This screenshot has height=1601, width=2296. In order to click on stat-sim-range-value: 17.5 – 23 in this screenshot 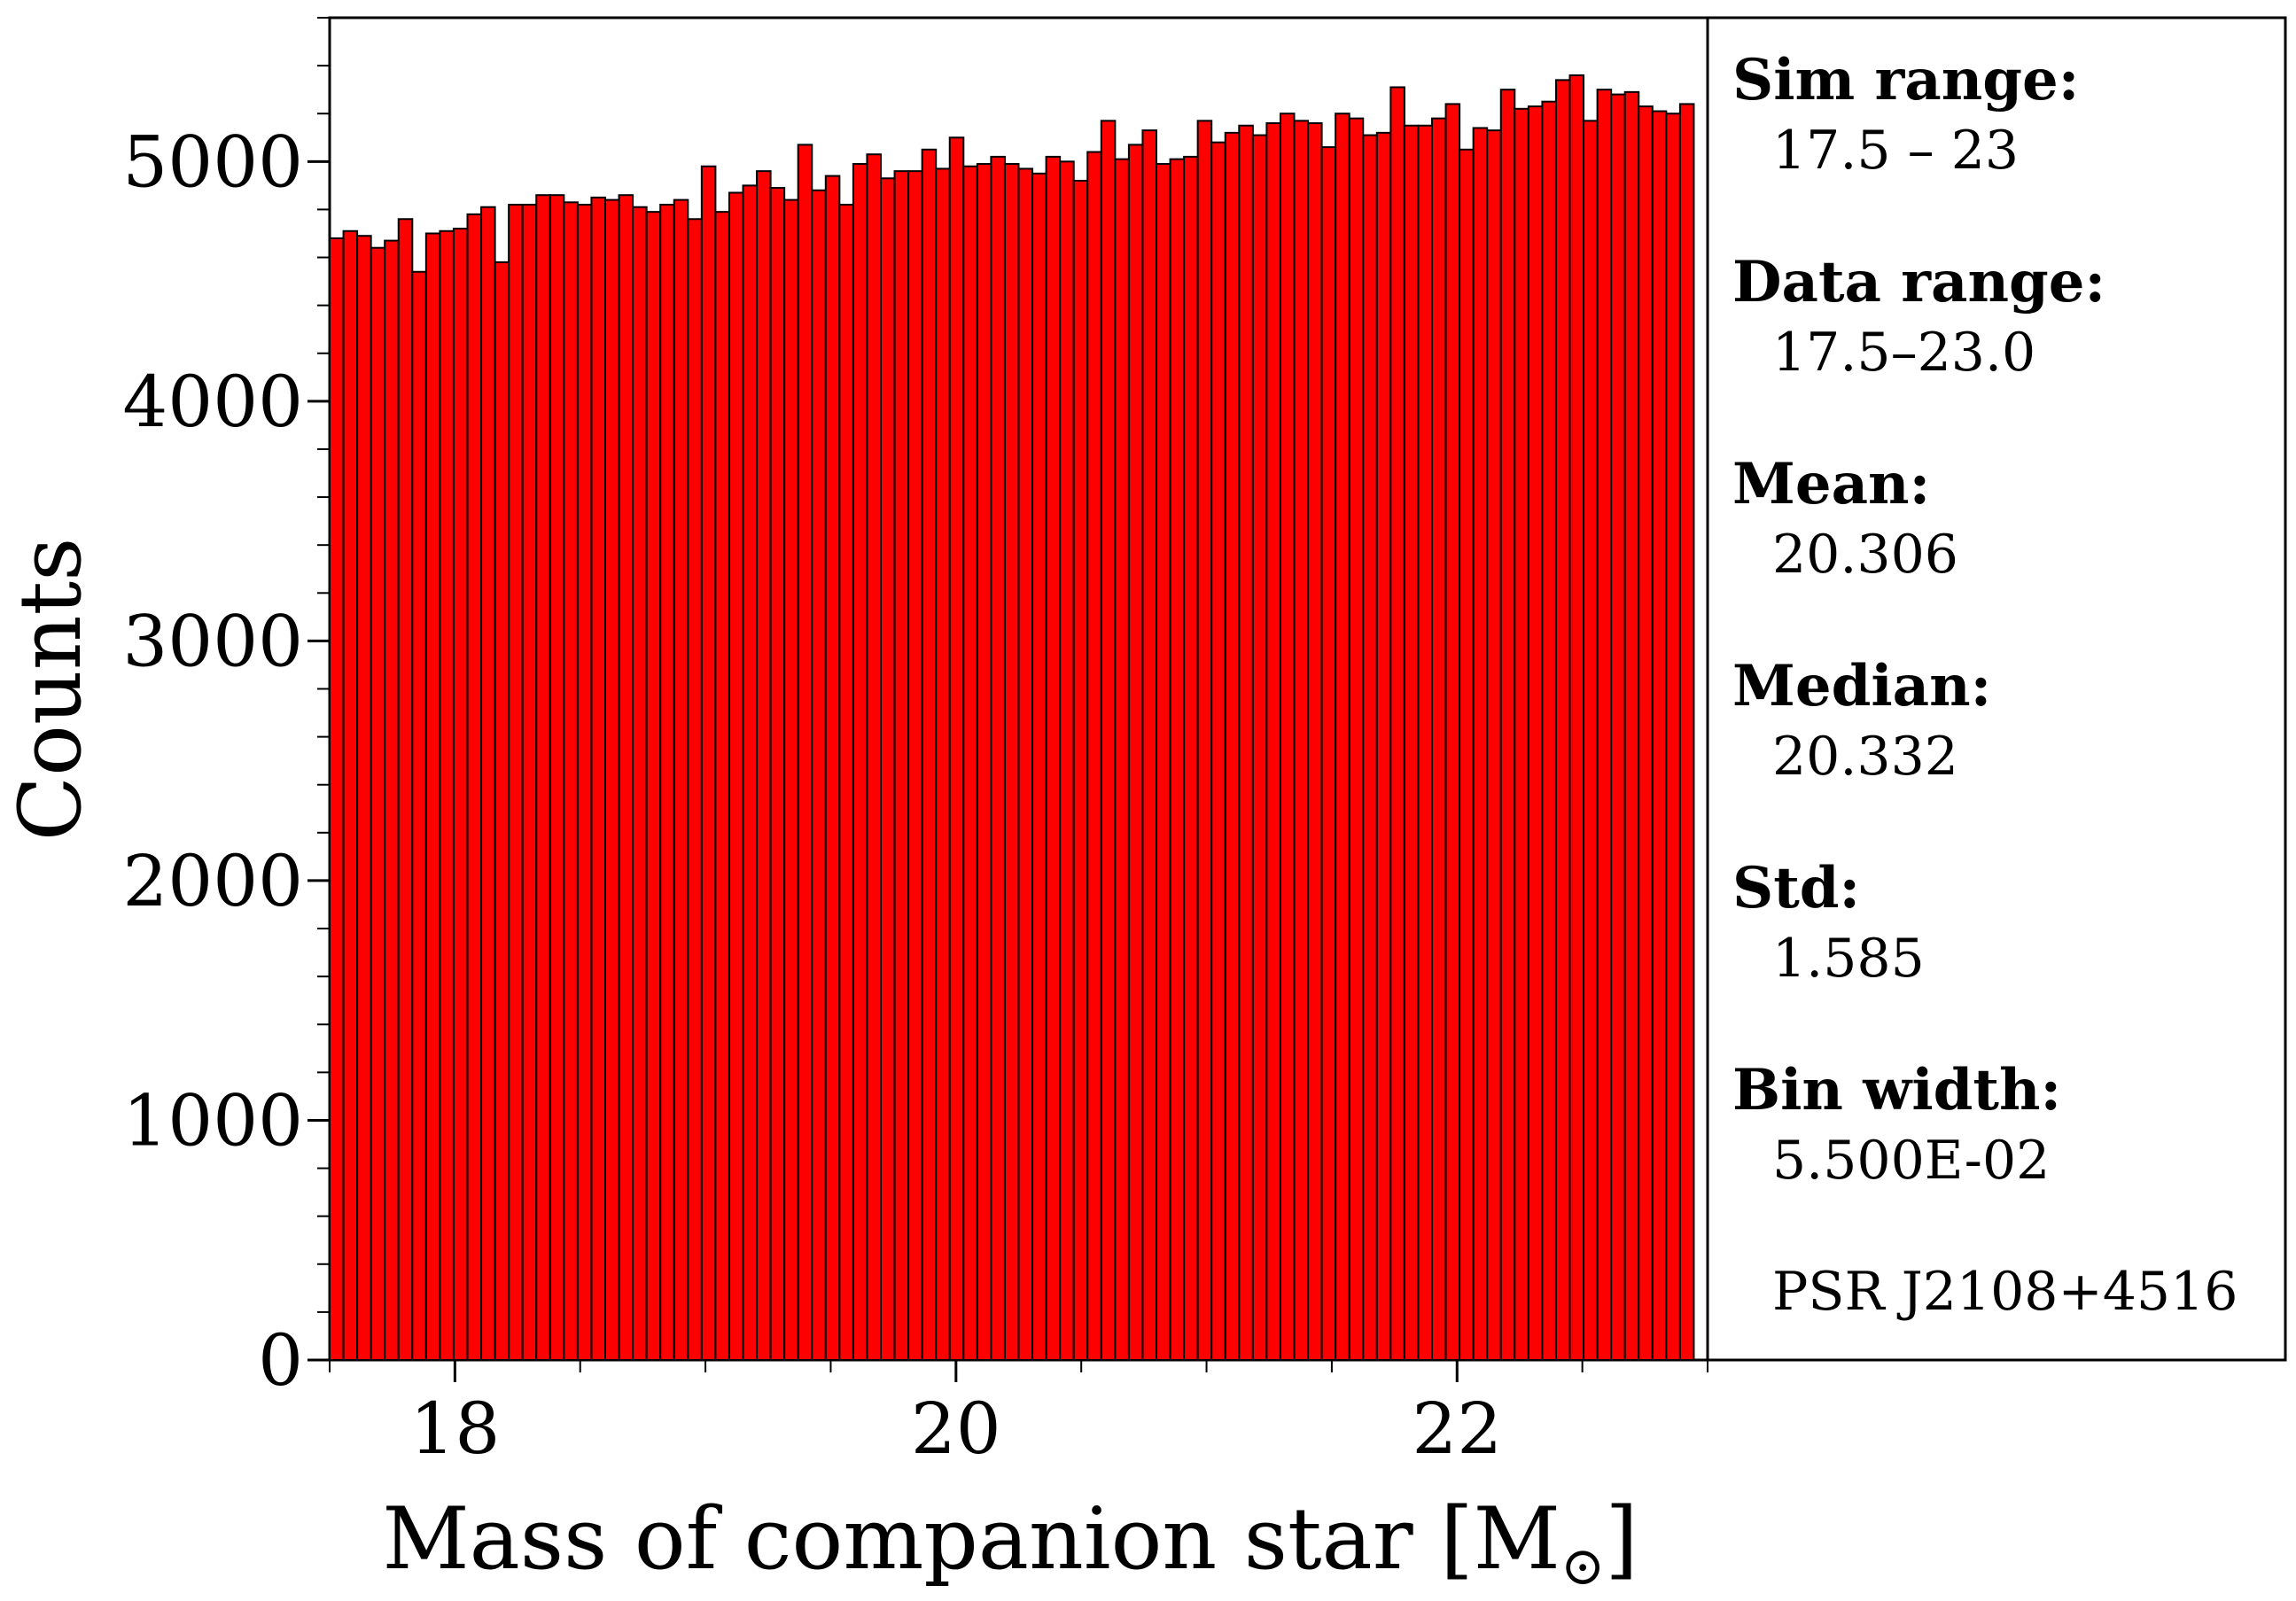, I will do `click(1896, 151)`.